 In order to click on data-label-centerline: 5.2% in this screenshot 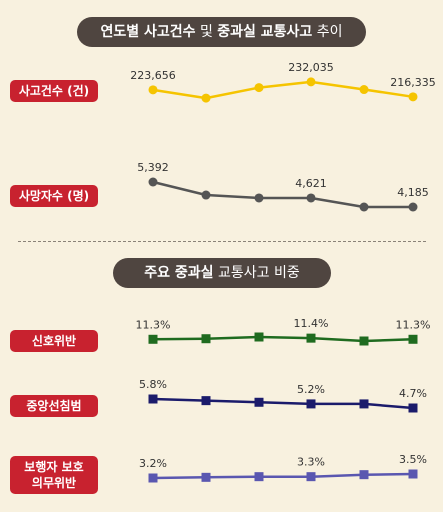, I will do `click(311, 389)`.